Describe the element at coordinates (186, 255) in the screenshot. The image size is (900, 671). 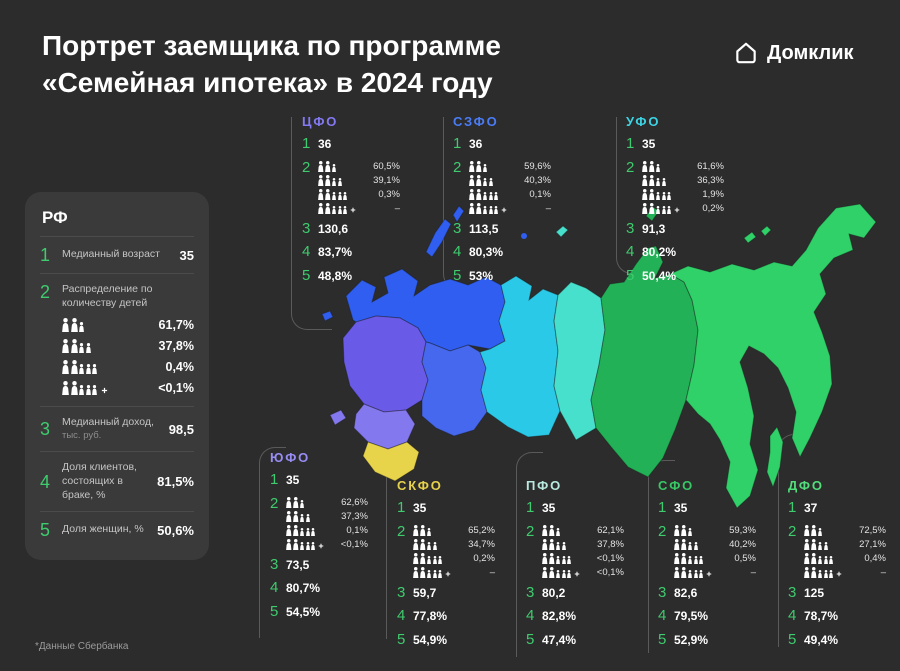
I see `rf-age-value: 35` at that location.